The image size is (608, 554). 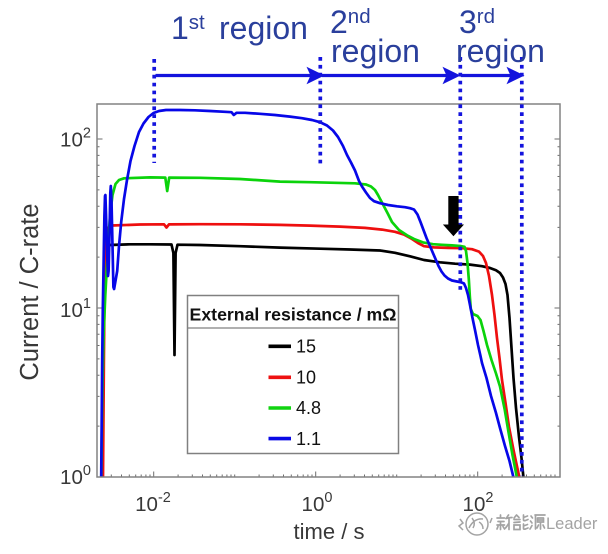 What do you see at coordinates (308, 408) in the screenshot?
I see `svg-text: 4.8` at bounding box center [308, 408].